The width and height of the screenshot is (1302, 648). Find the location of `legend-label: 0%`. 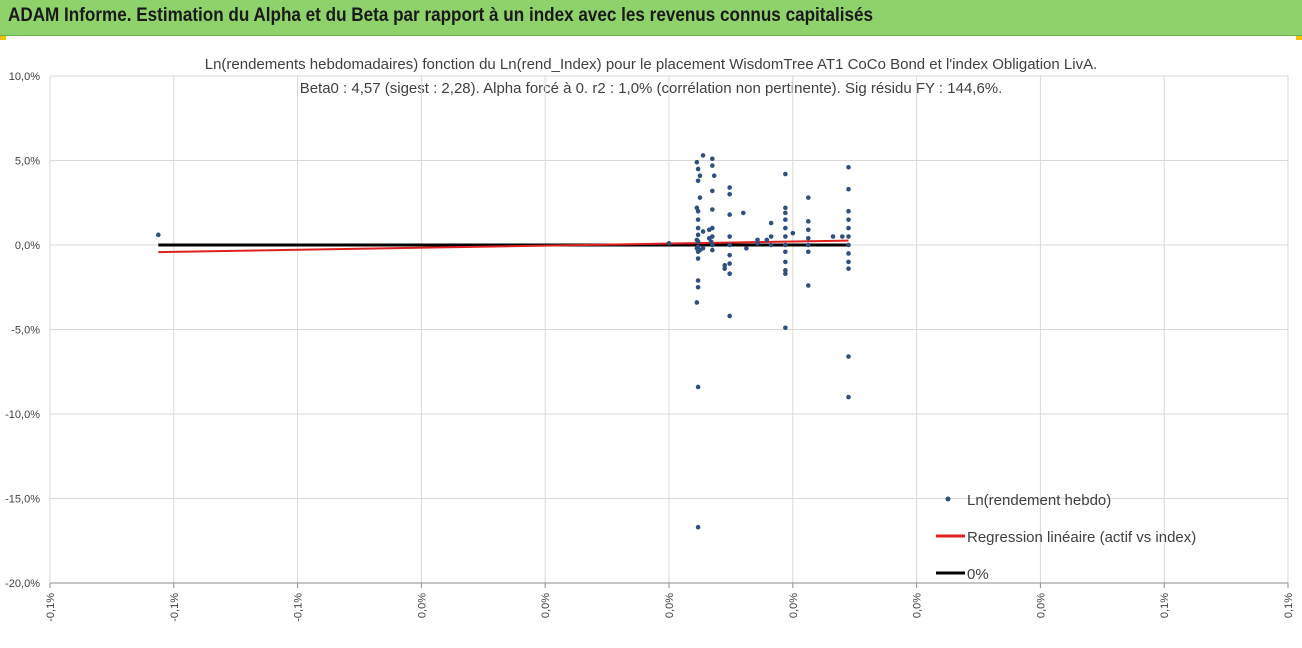

legend-label: 0% is located at coordinates (978, 574).